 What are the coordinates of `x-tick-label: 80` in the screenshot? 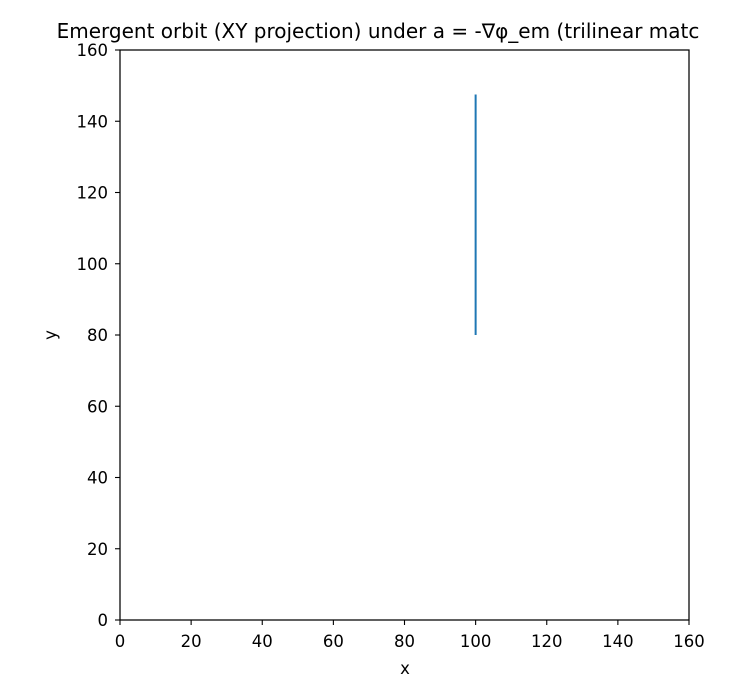 It's located at (404, 641).